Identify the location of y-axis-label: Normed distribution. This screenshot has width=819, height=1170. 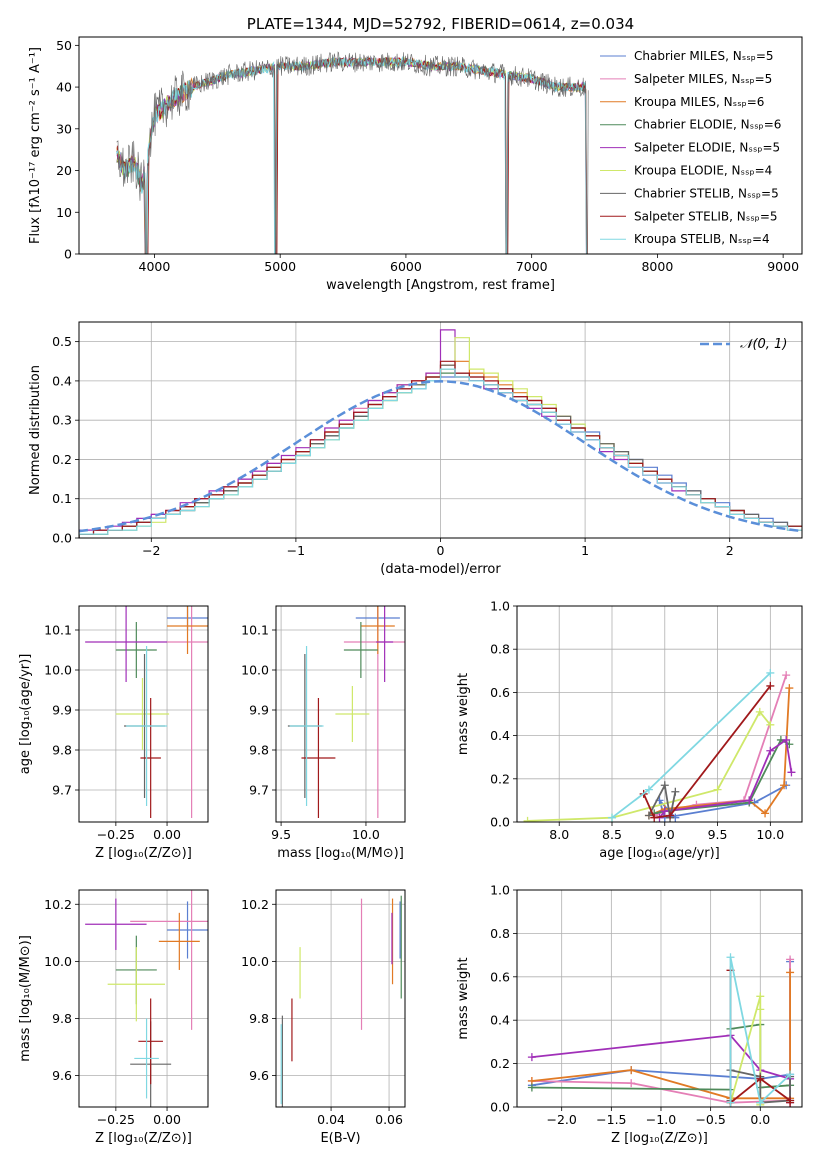
(35, 430).